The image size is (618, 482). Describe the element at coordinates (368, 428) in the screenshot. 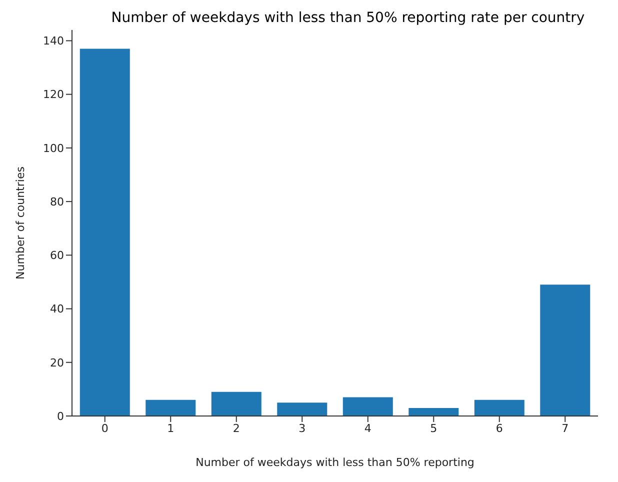

I see `x-tick-label: 4` at that location.